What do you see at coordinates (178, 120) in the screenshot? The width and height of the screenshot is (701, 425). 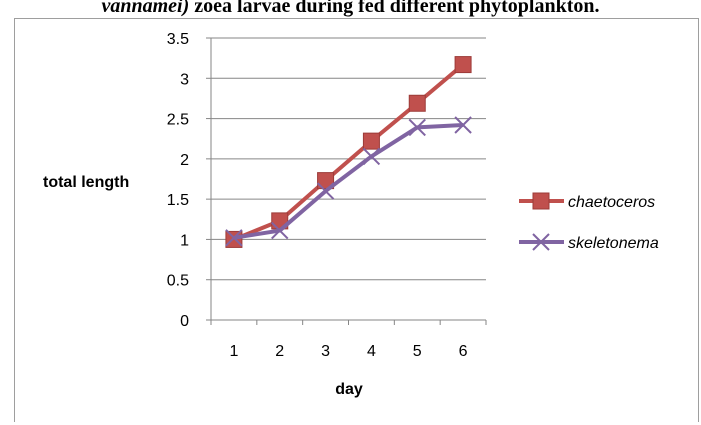 I see `y-tick-label: 2.5` at bounding box center [178, 120].